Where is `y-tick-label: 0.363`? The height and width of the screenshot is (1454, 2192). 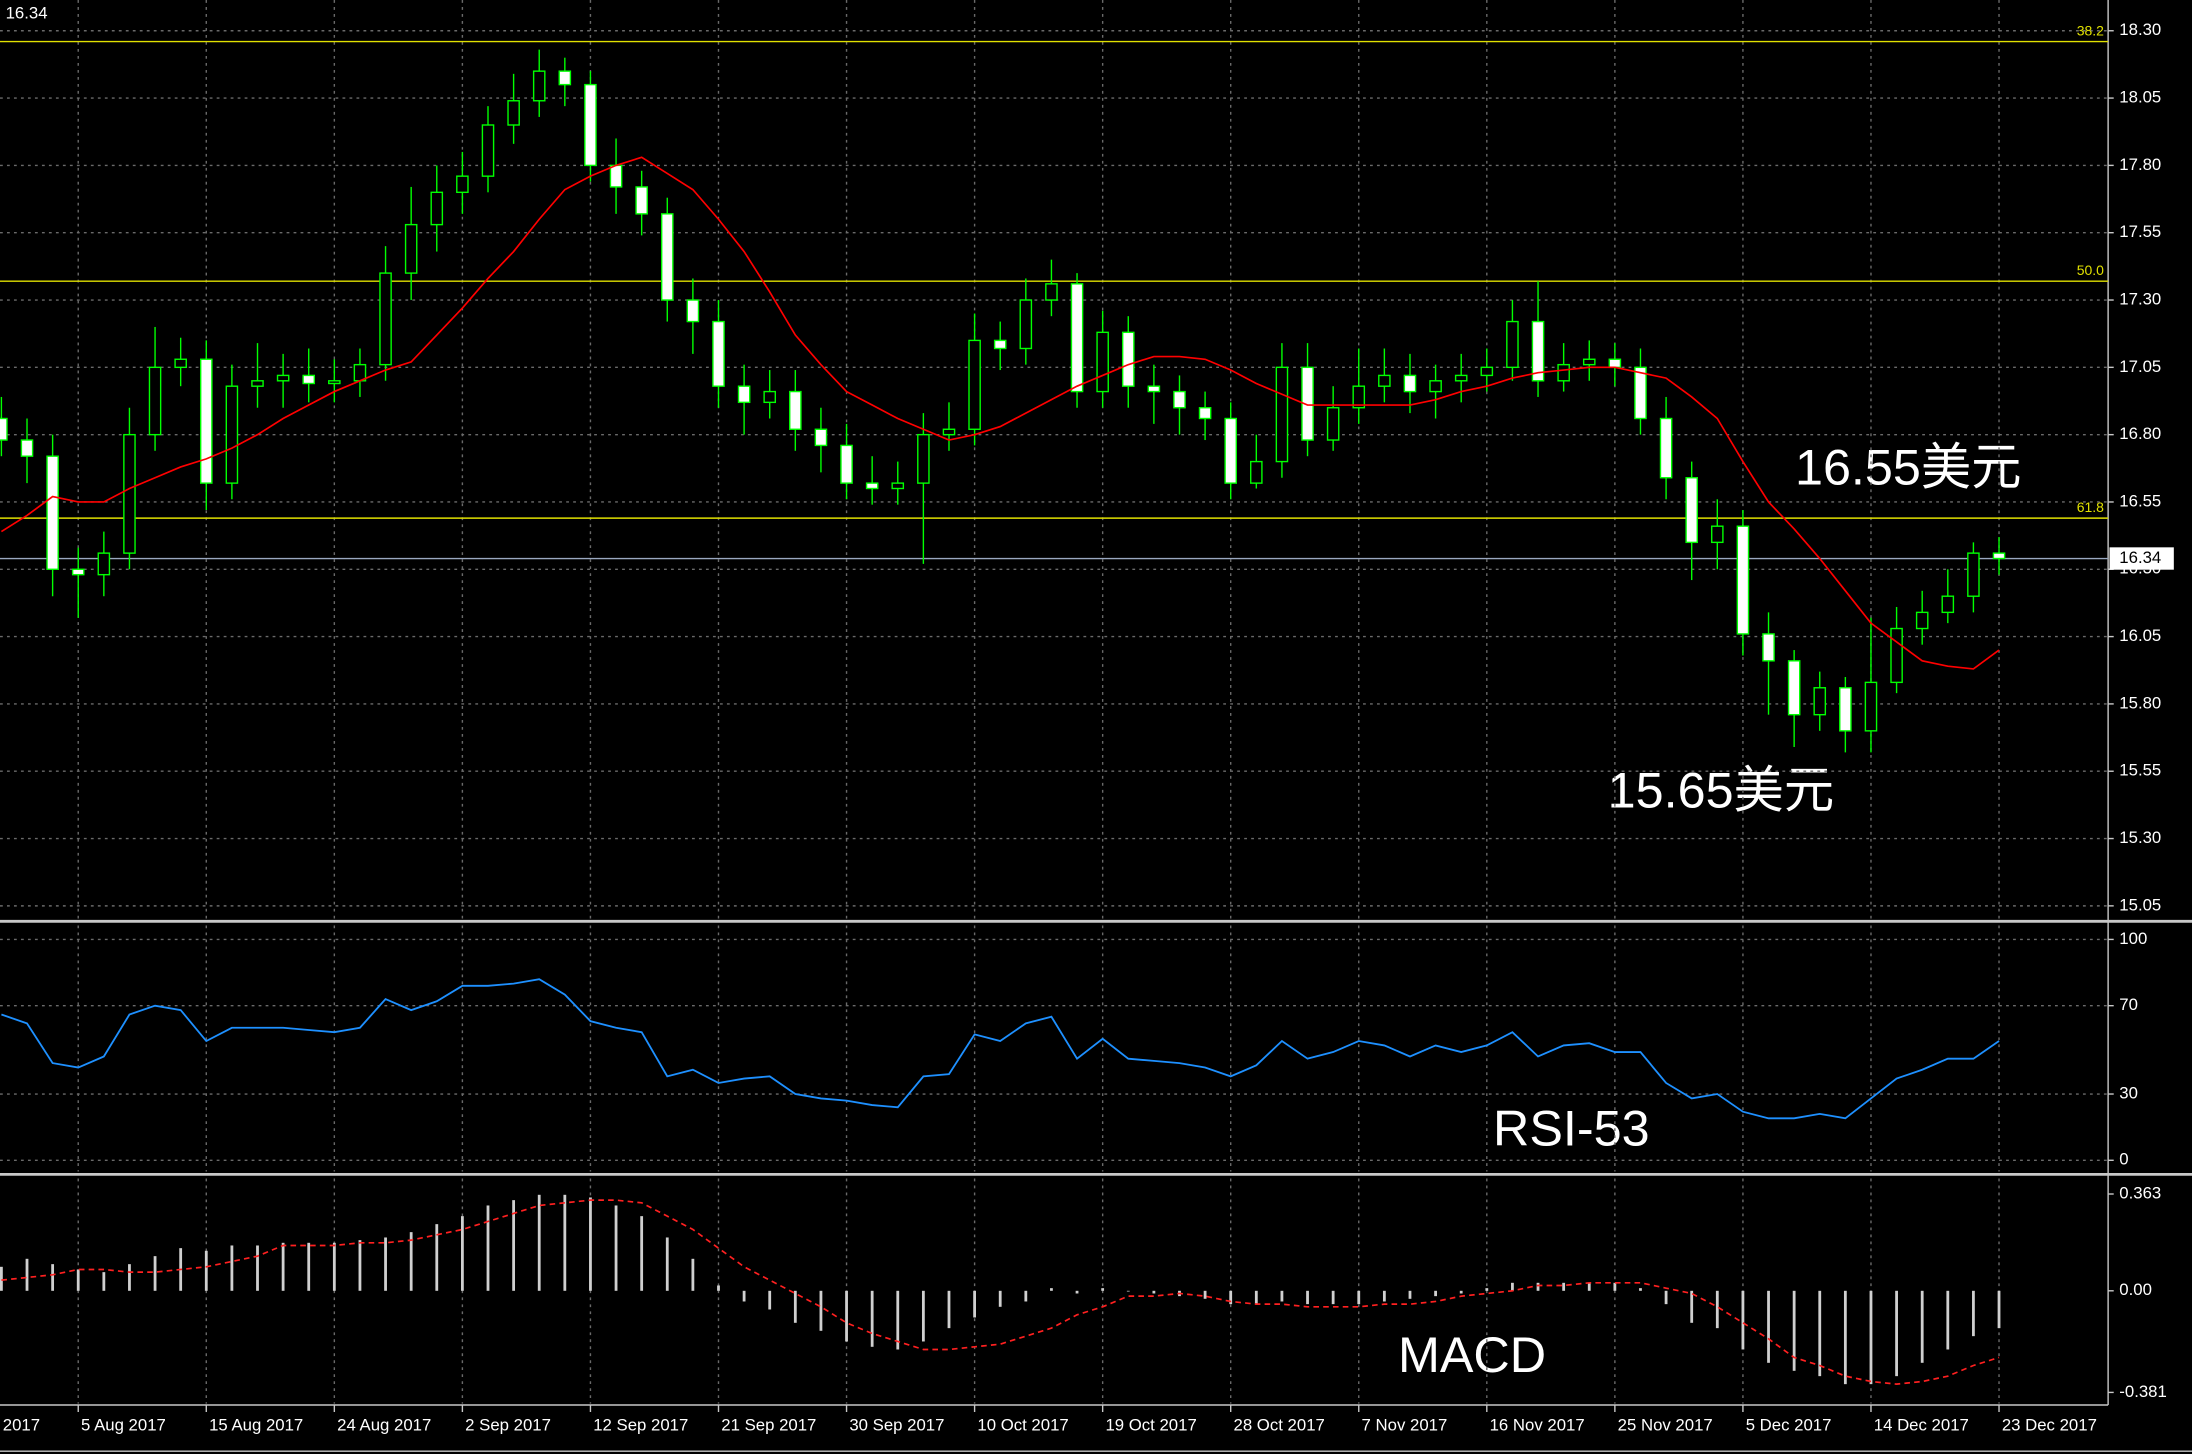 y-tick-label: 0.363 is located at coordinates (2140, 1192).